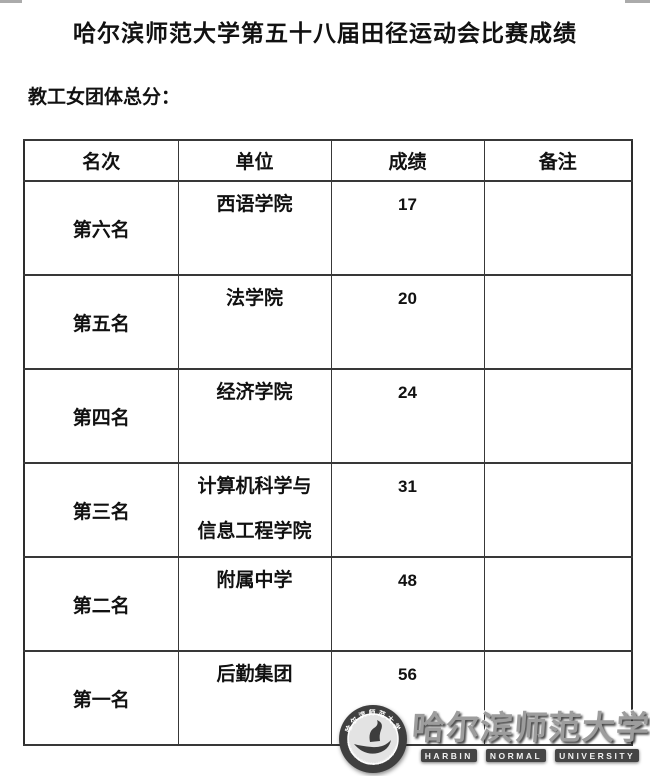 The image size is (650, 776). I want to click on score-cell: 48, so click(407, 604).